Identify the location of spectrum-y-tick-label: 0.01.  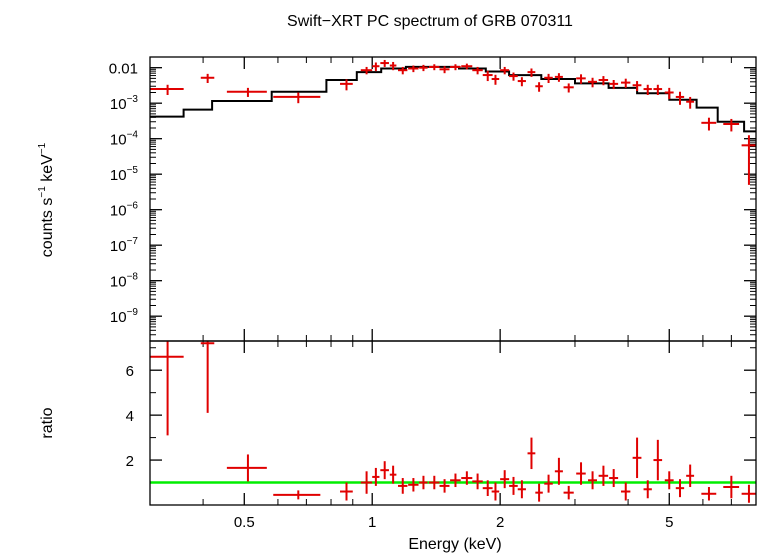
(123, 69).